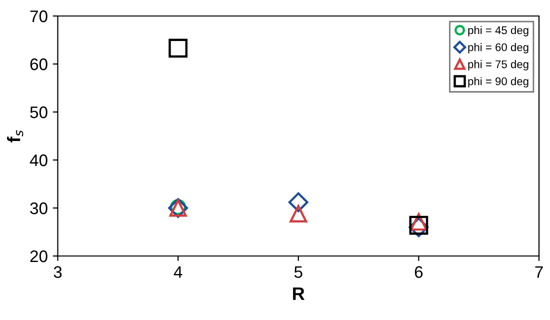 This screenshot has height=320, width=550. Describe the element at coordinates (418, 272) in the screenshot. I see `x-tick-label: 6` at that location.